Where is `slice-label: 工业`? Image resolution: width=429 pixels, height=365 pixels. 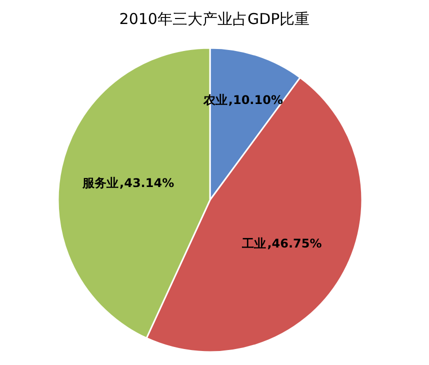
slice-label: 工业 is located at coordinates (253, 243).